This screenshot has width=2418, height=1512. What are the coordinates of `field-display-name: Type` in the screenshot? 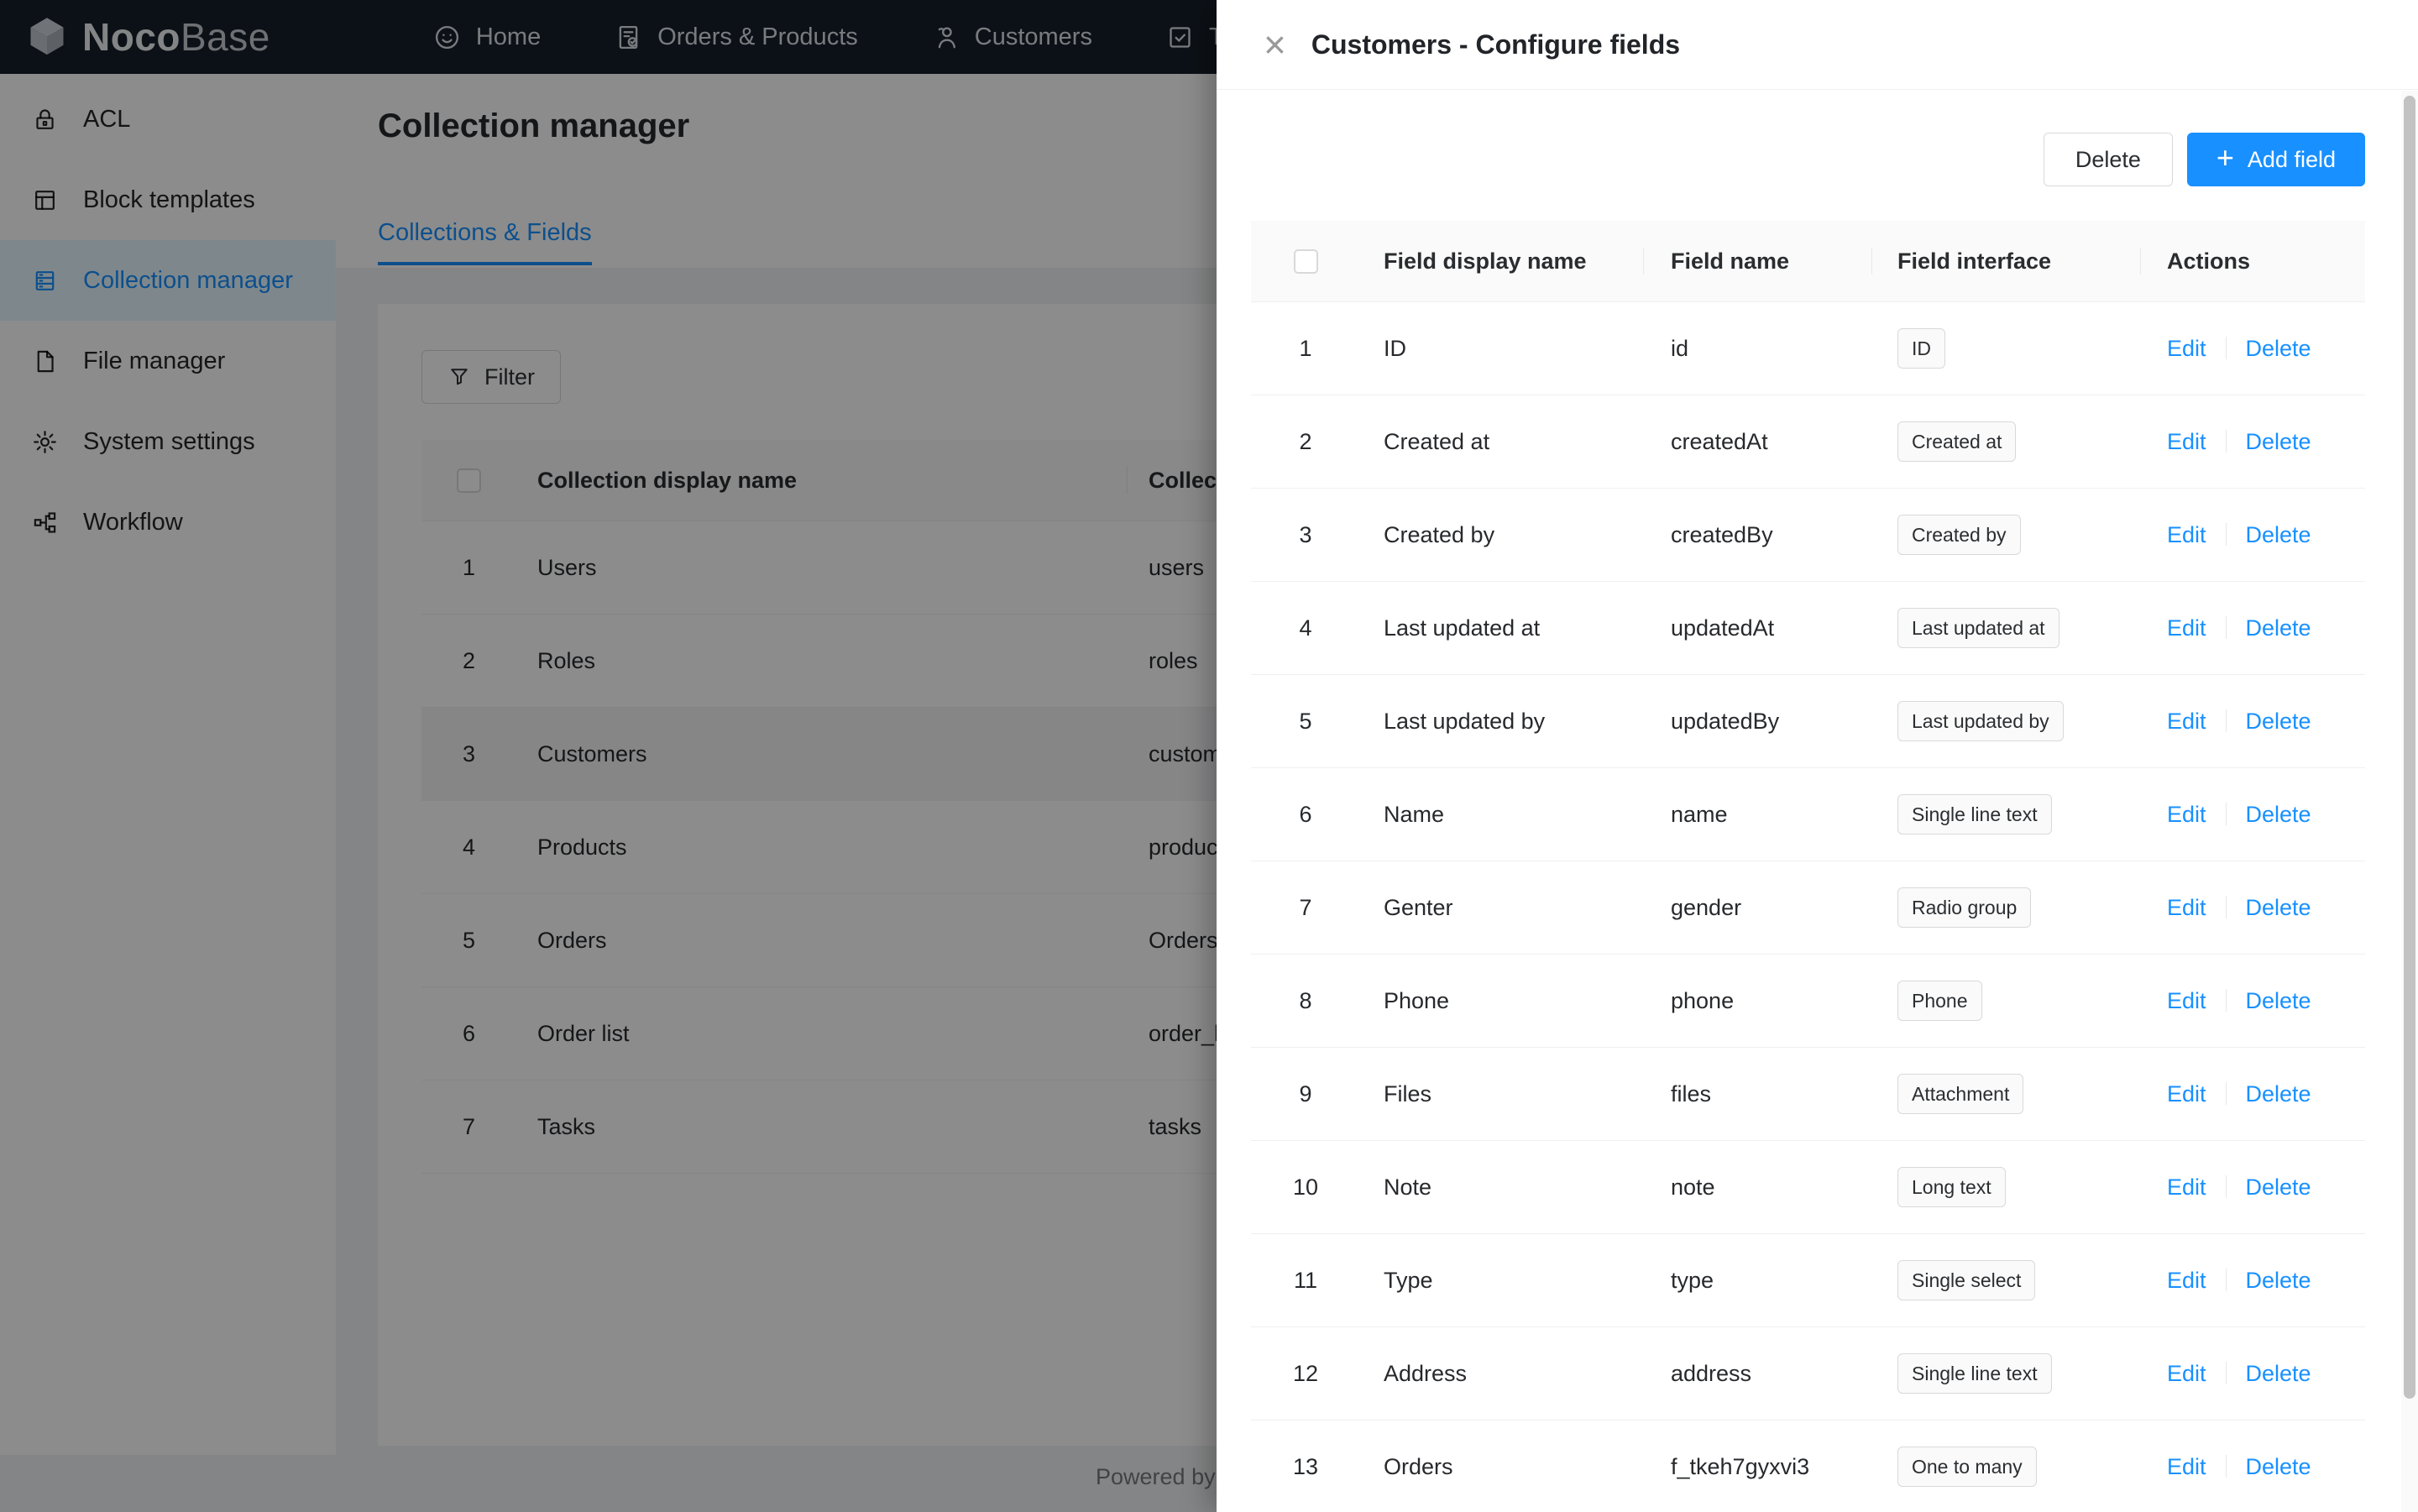 It's located at (1408, 1280).